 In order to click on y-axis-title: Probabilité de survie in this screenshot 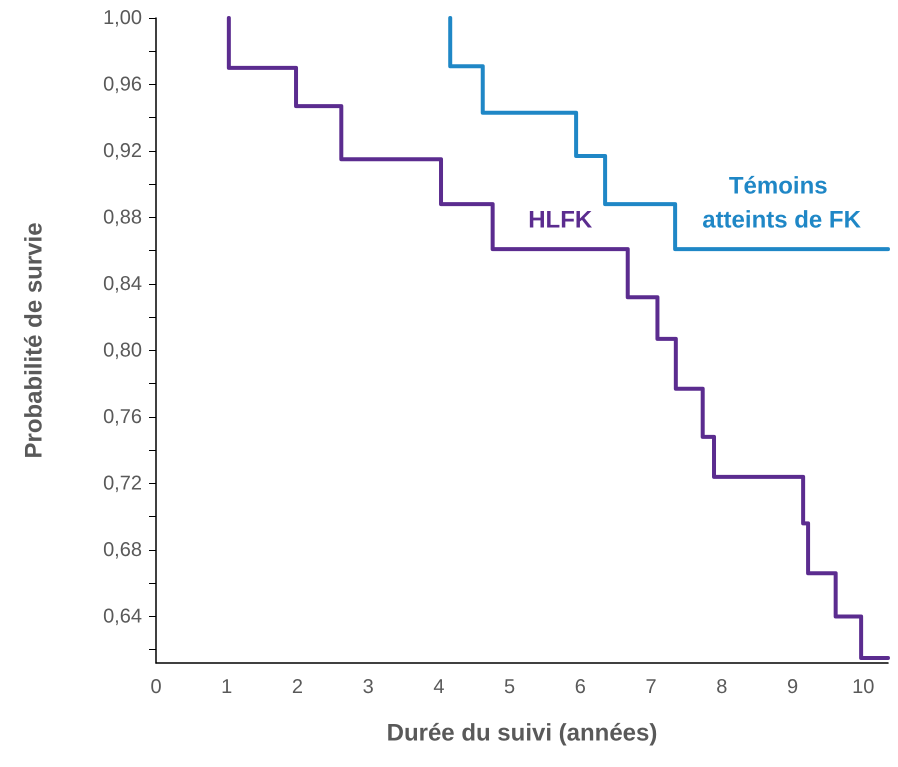, I will do `click(34, 340)`.